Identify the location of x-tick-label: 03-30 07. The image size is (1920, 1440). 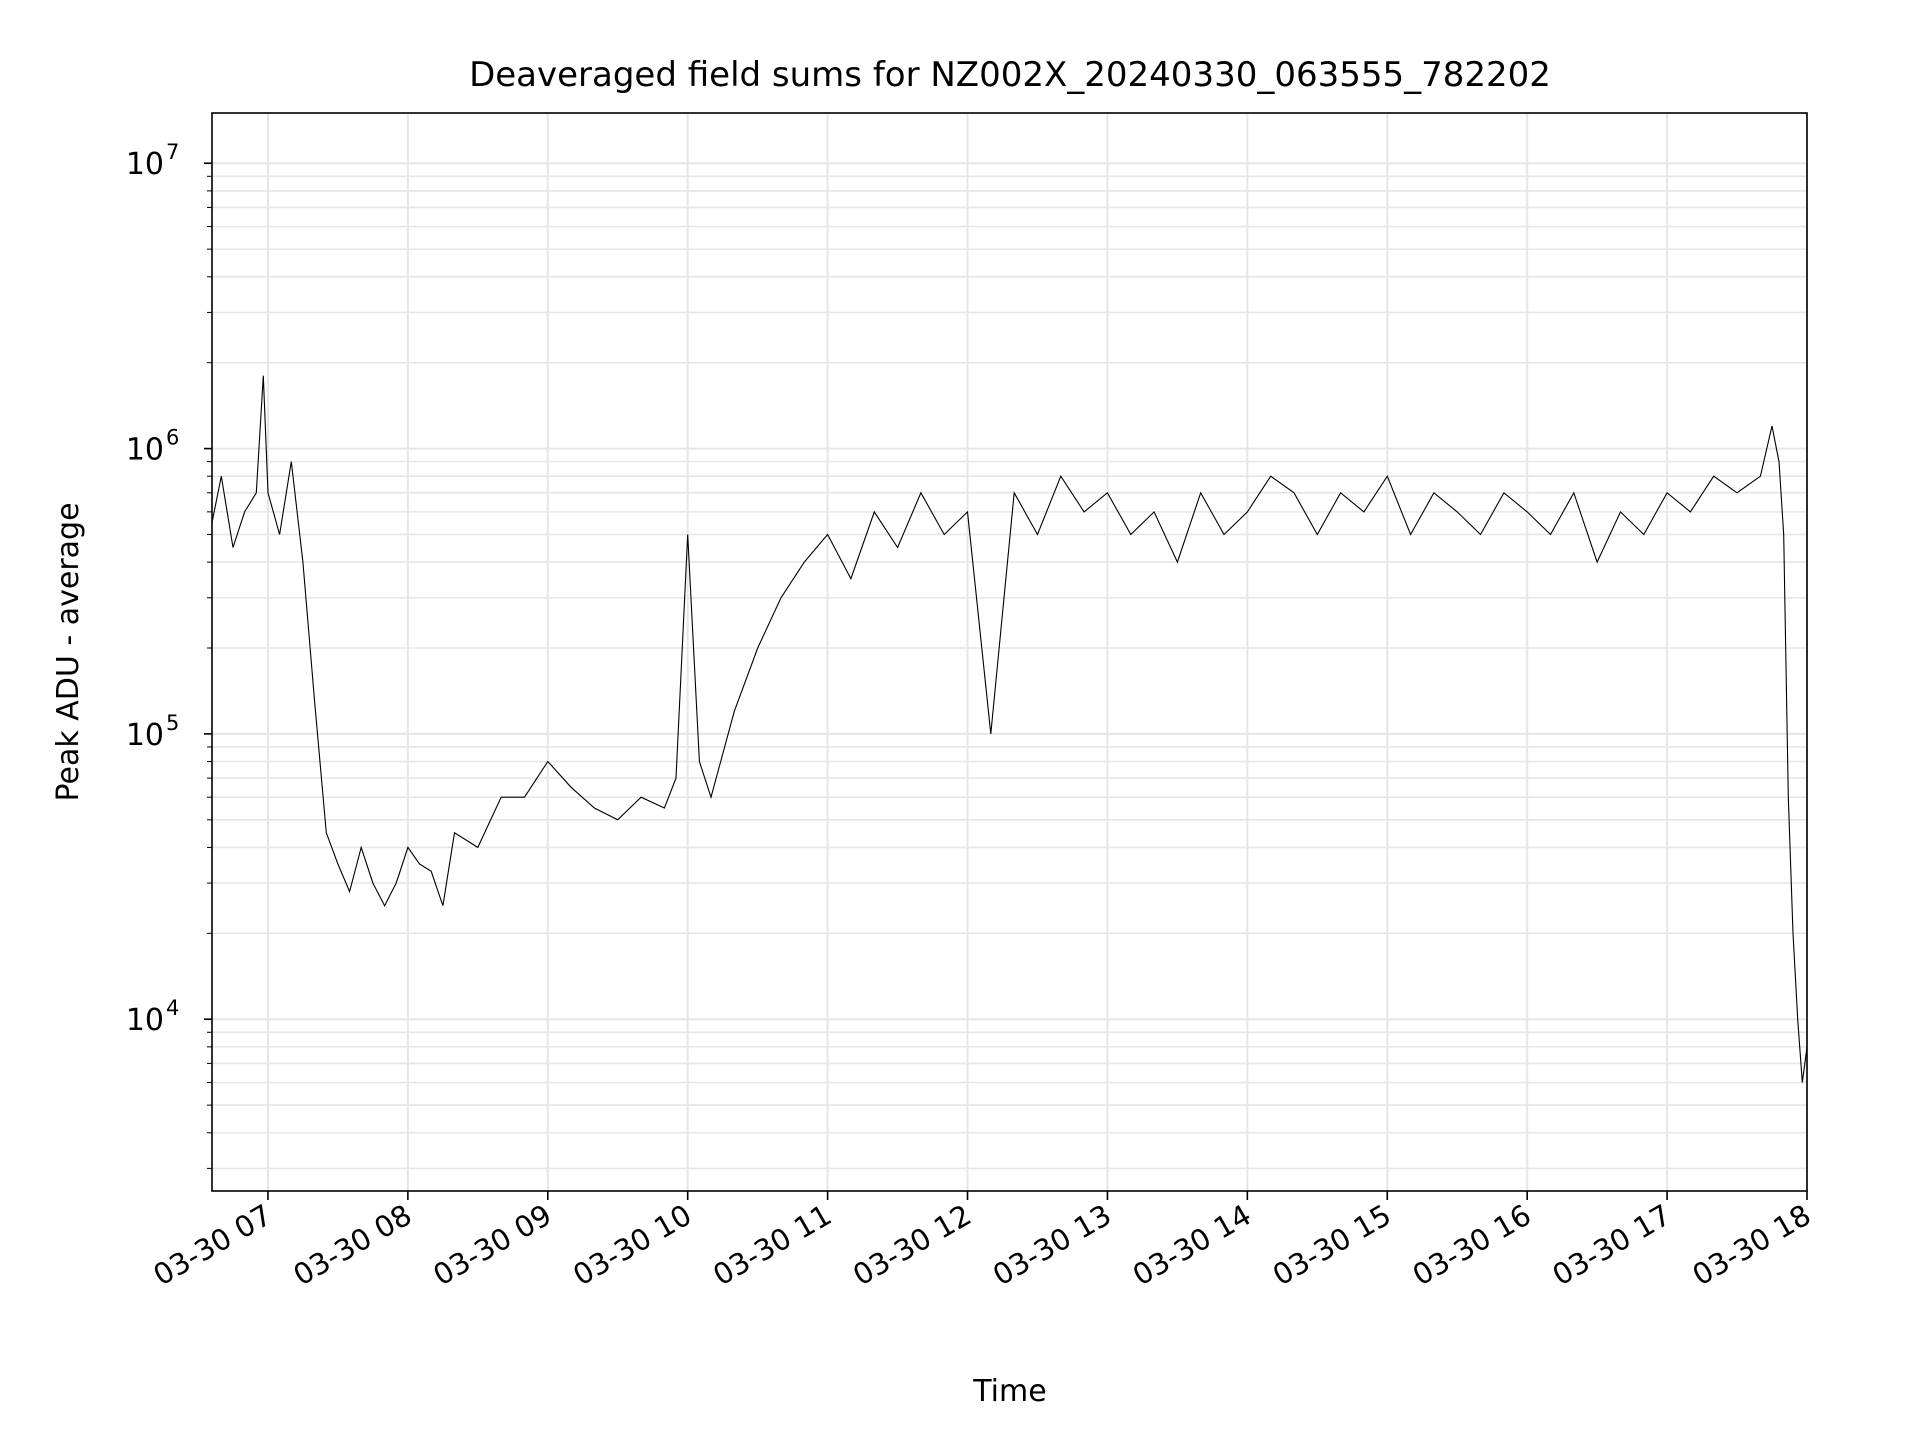
(213, 1245).